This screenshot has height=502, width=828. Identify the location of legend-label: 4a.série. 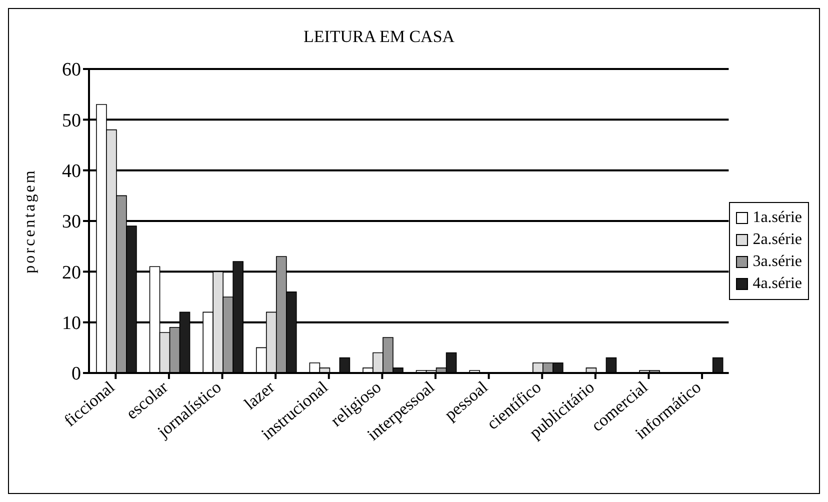
(777, 284).